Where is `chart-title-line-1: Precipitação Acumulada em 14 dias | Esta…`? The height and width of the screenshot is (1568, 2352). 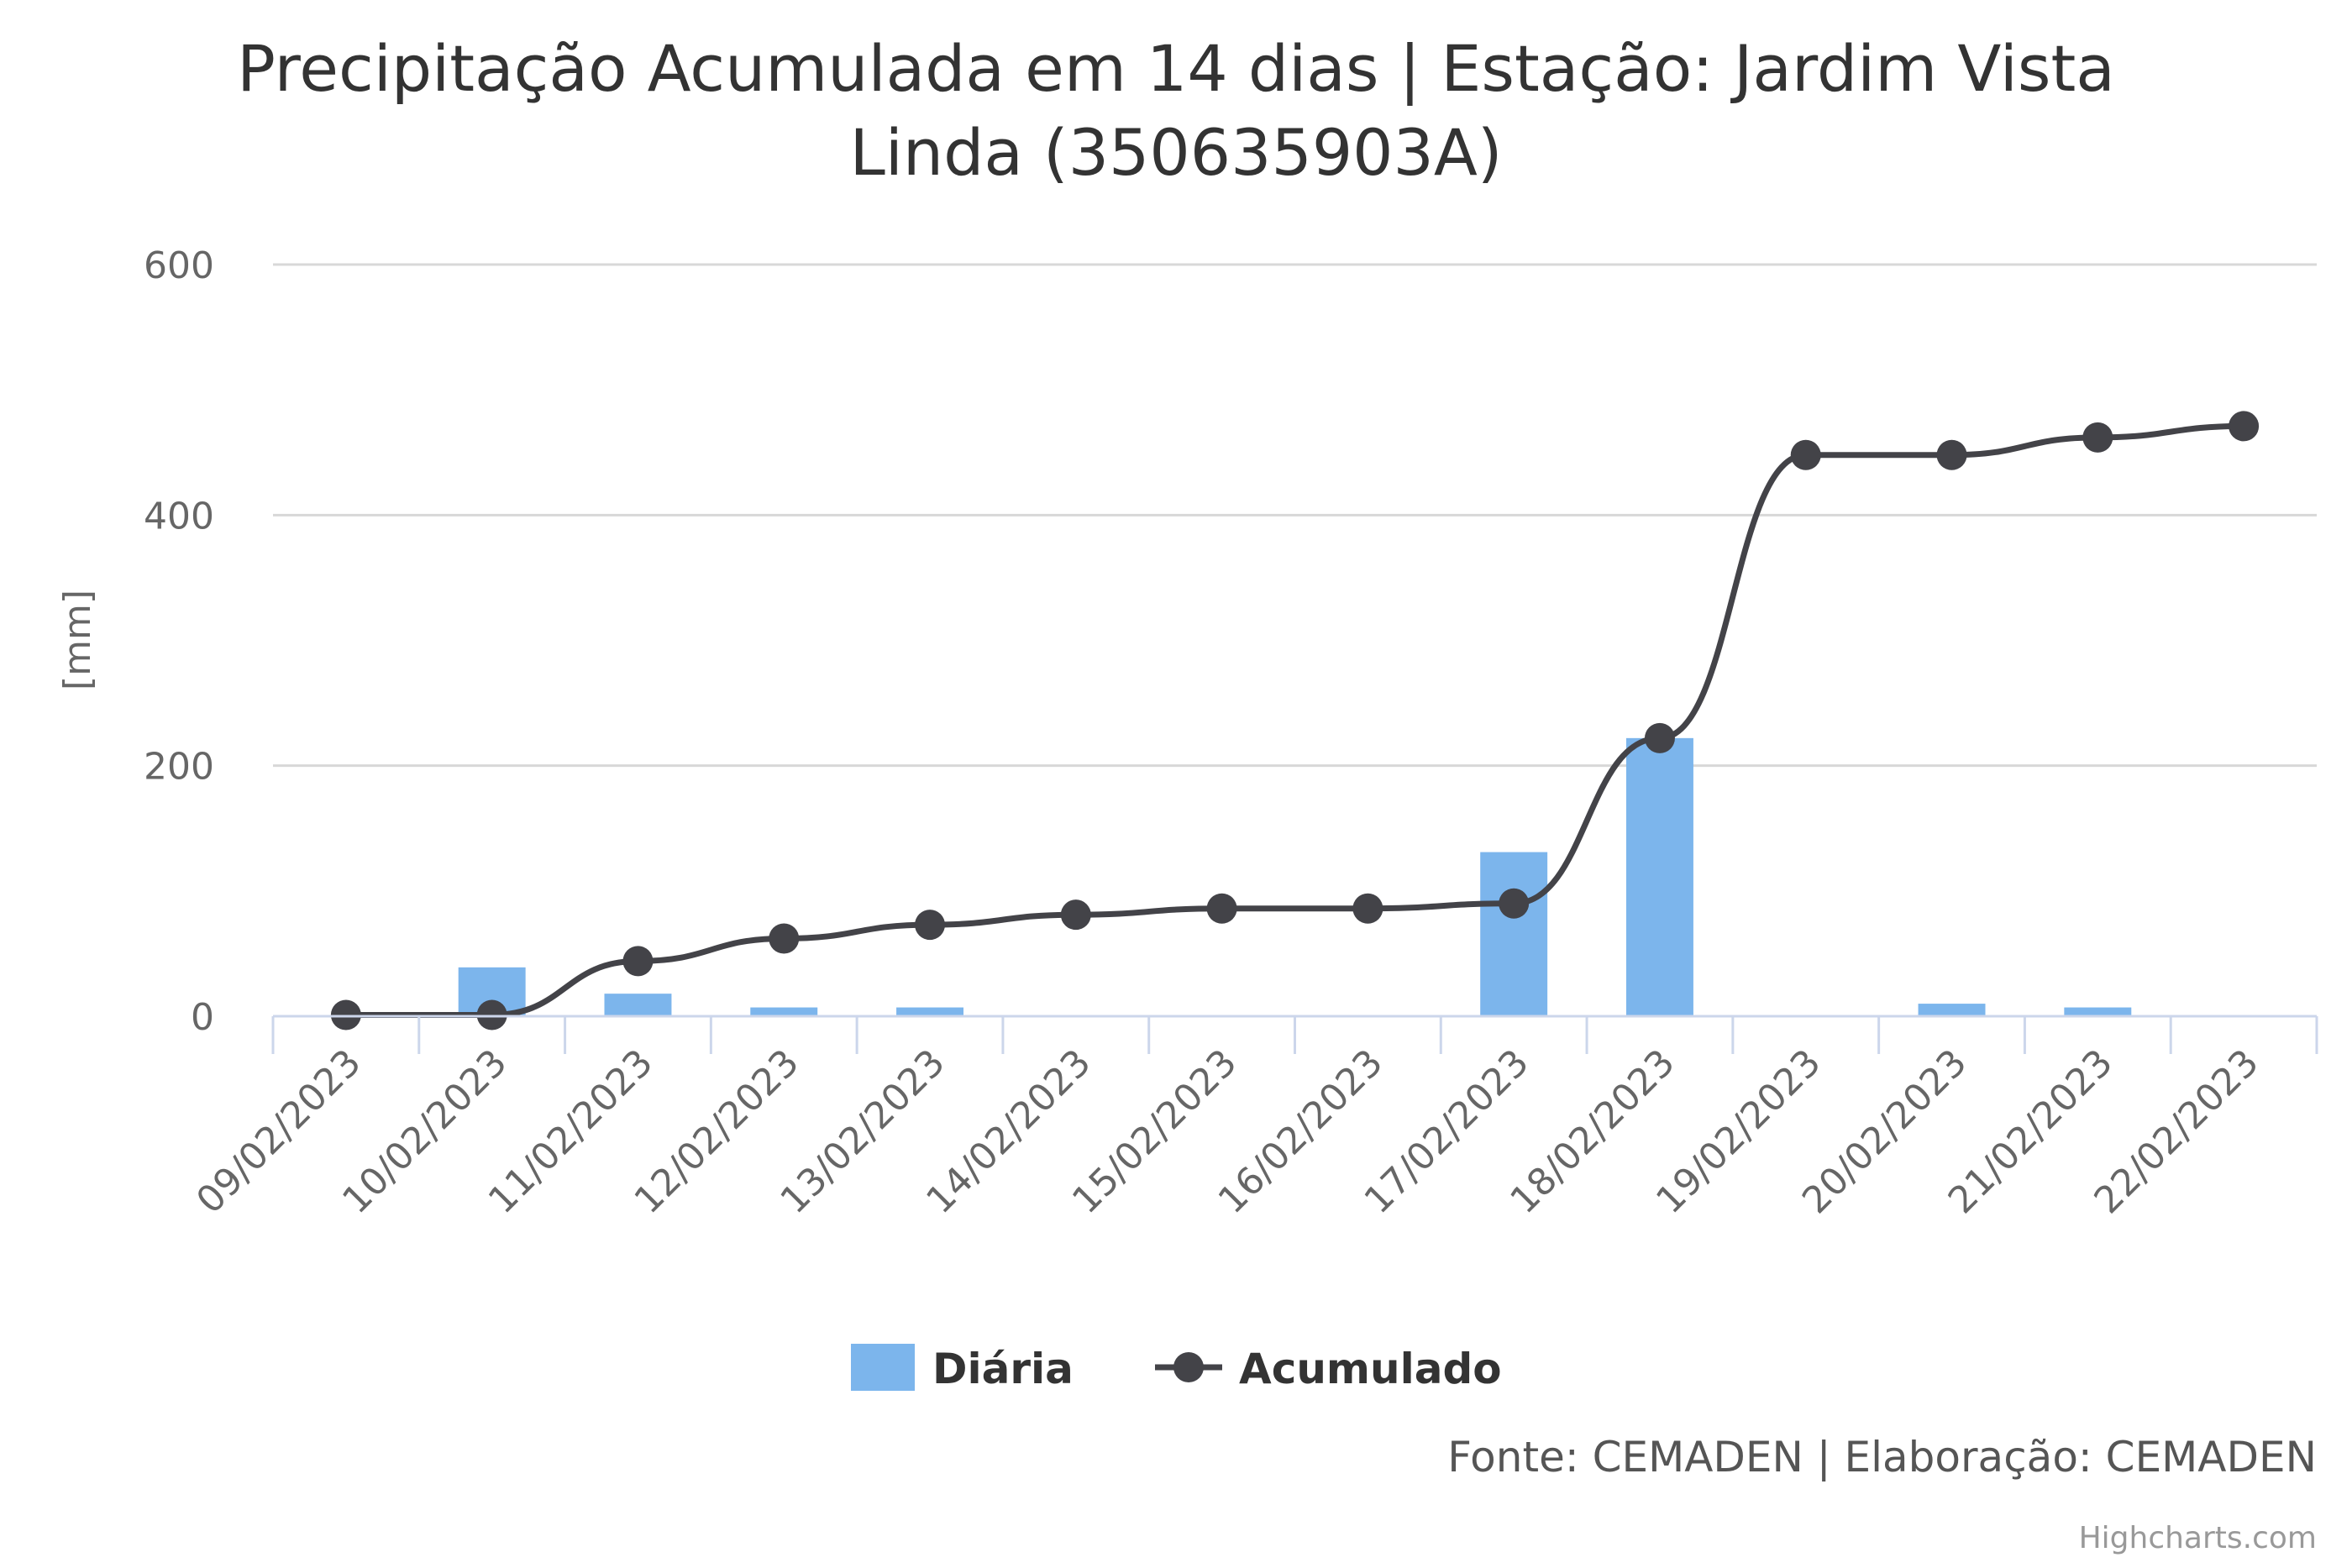
chart-title-line-1: Precipitação Acumulada em 14 dias | Esta… is located at coordinates (1176, 69).